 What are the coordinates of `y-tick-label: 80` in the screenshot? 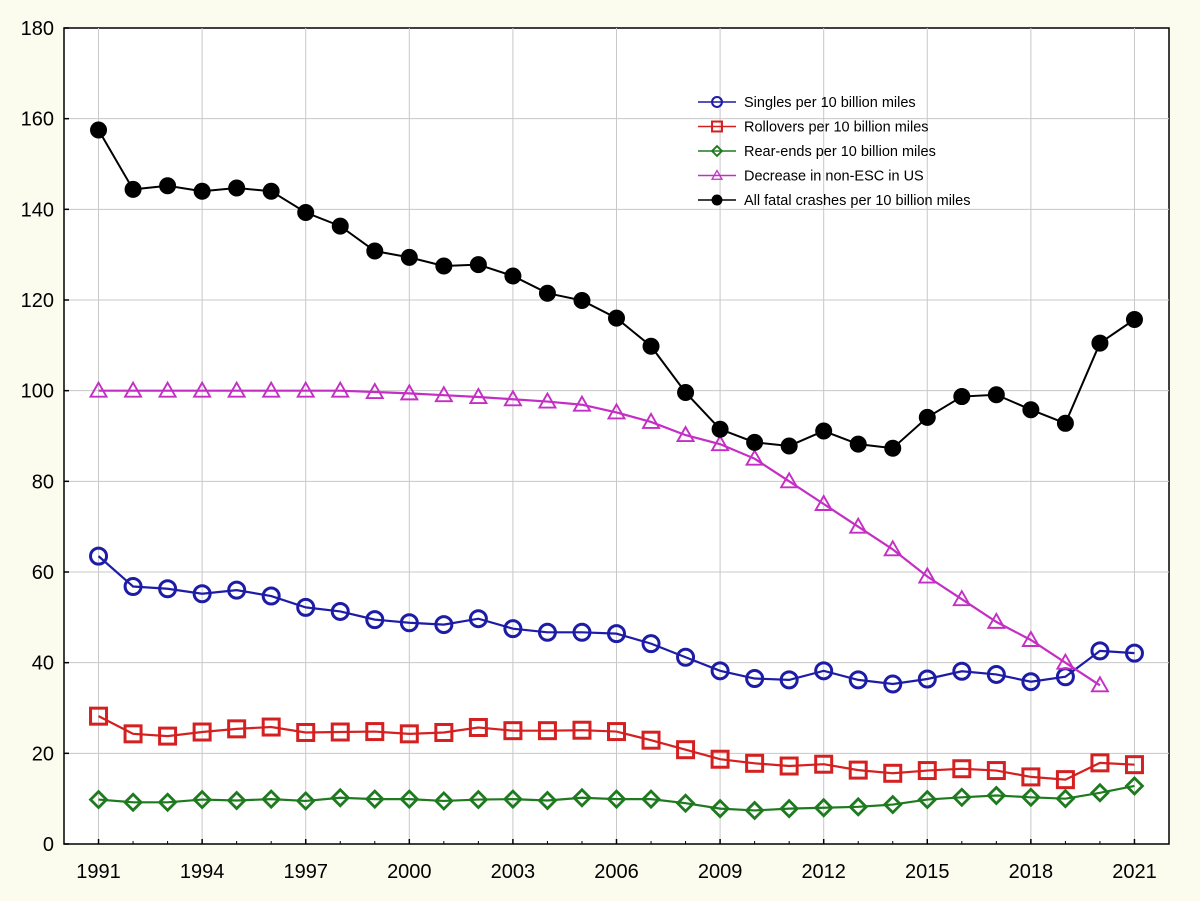 It's located at (43, 482).